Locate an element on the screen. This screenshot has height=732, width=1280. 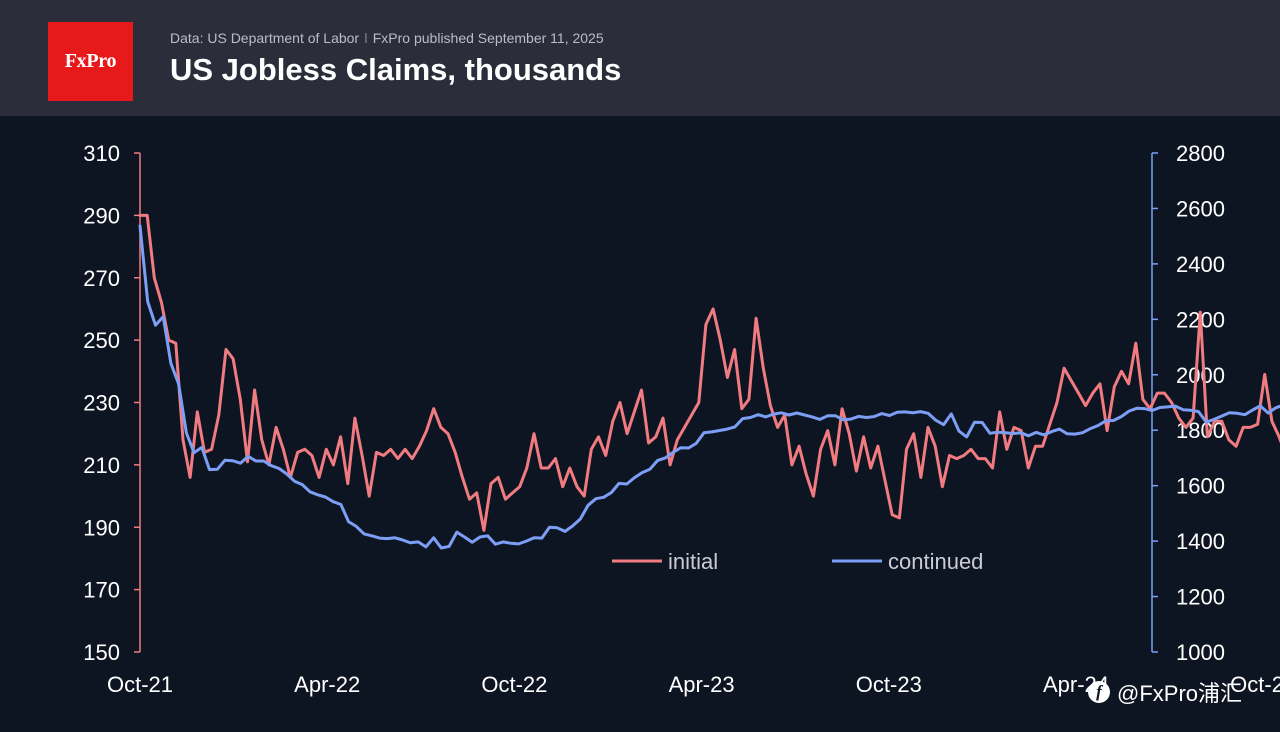
data-source: Data: US Department of Labor is located at coordinates (265, 38).